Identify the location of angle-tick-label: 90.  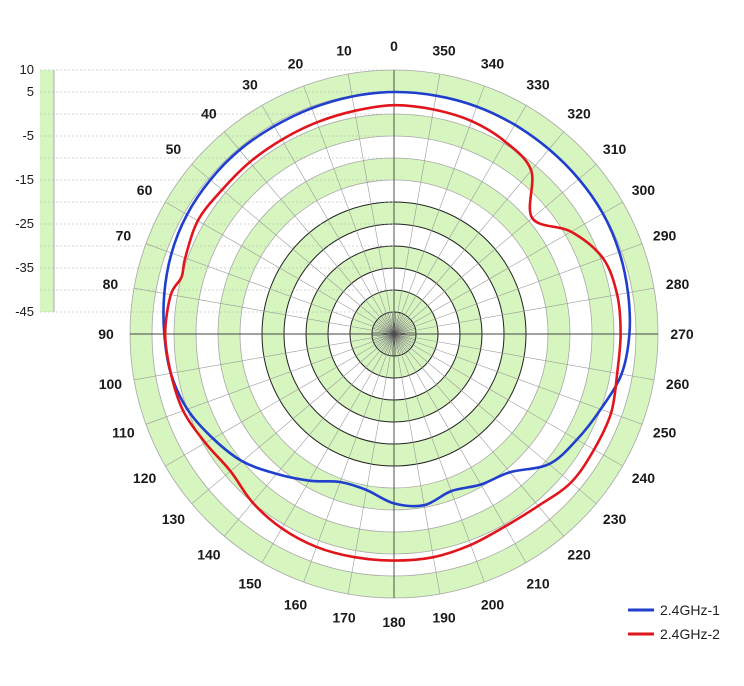
(106, 334).